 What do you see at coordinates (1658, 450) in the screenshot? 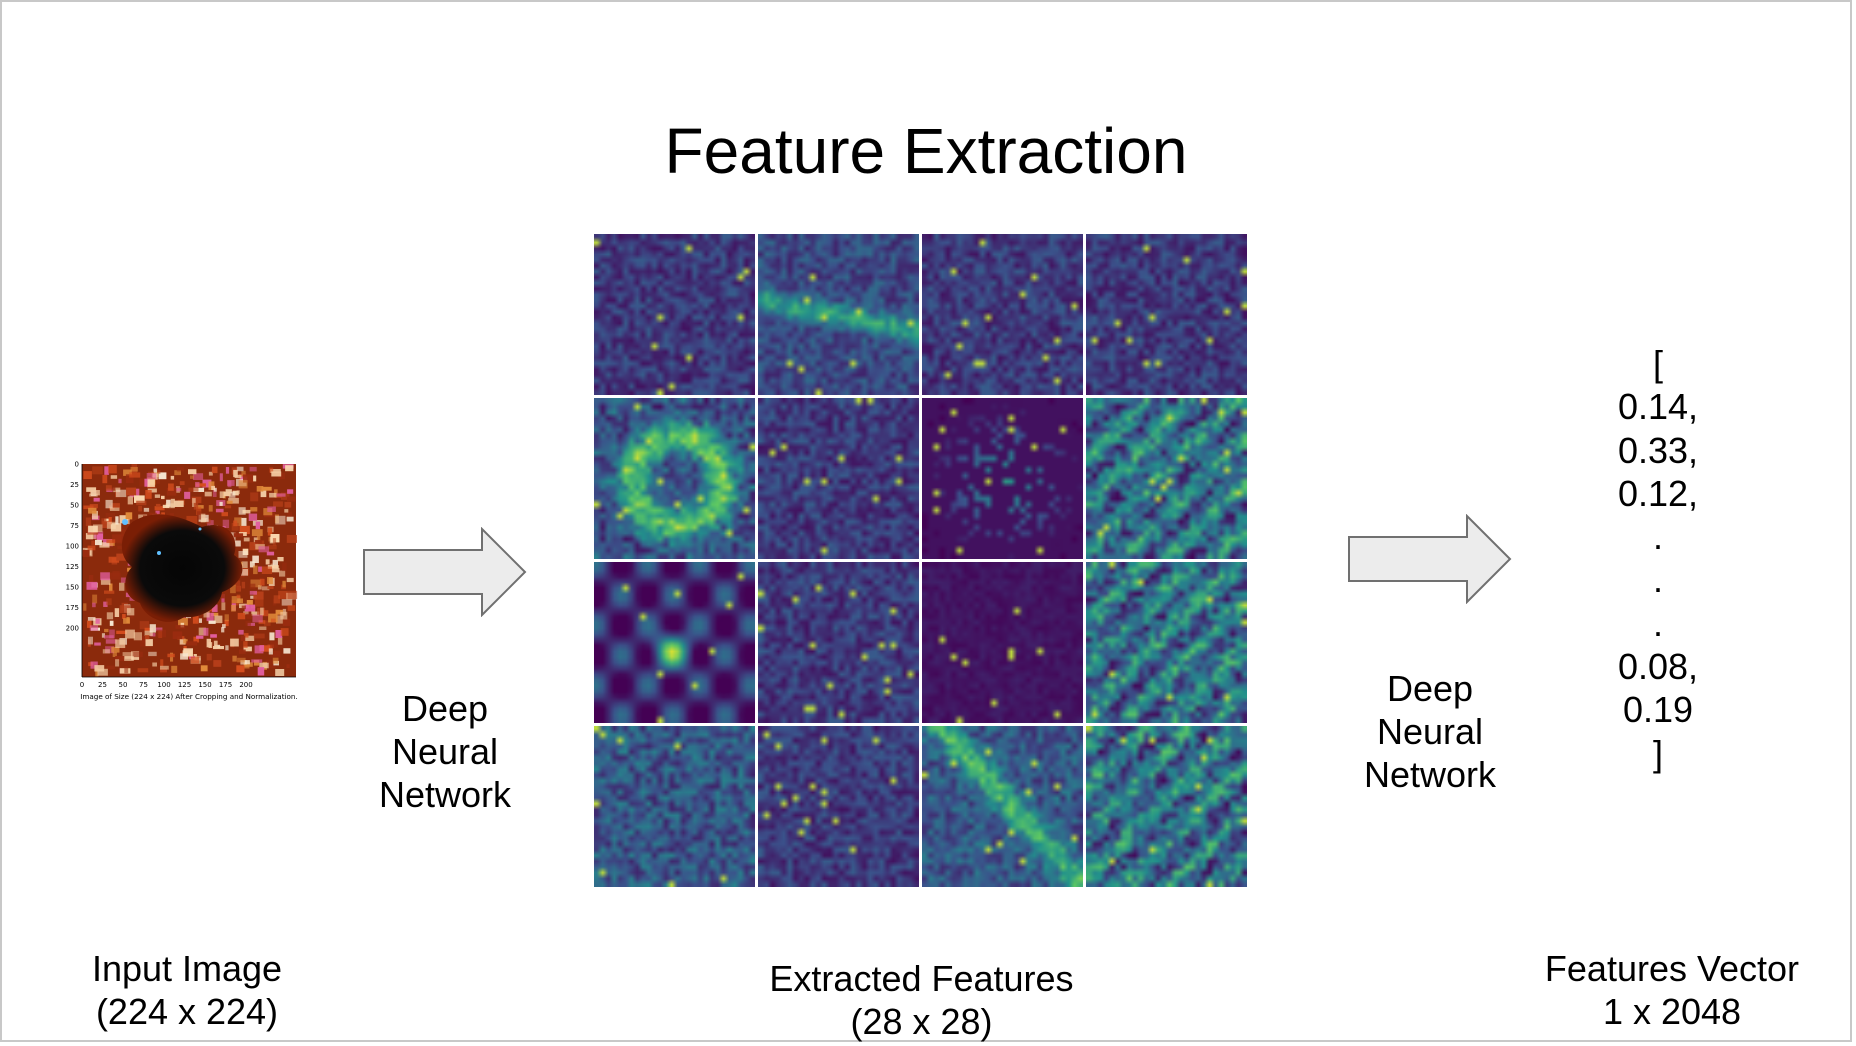
I see `vector-entry: 0.33,` at bounding box center [1658, 450].